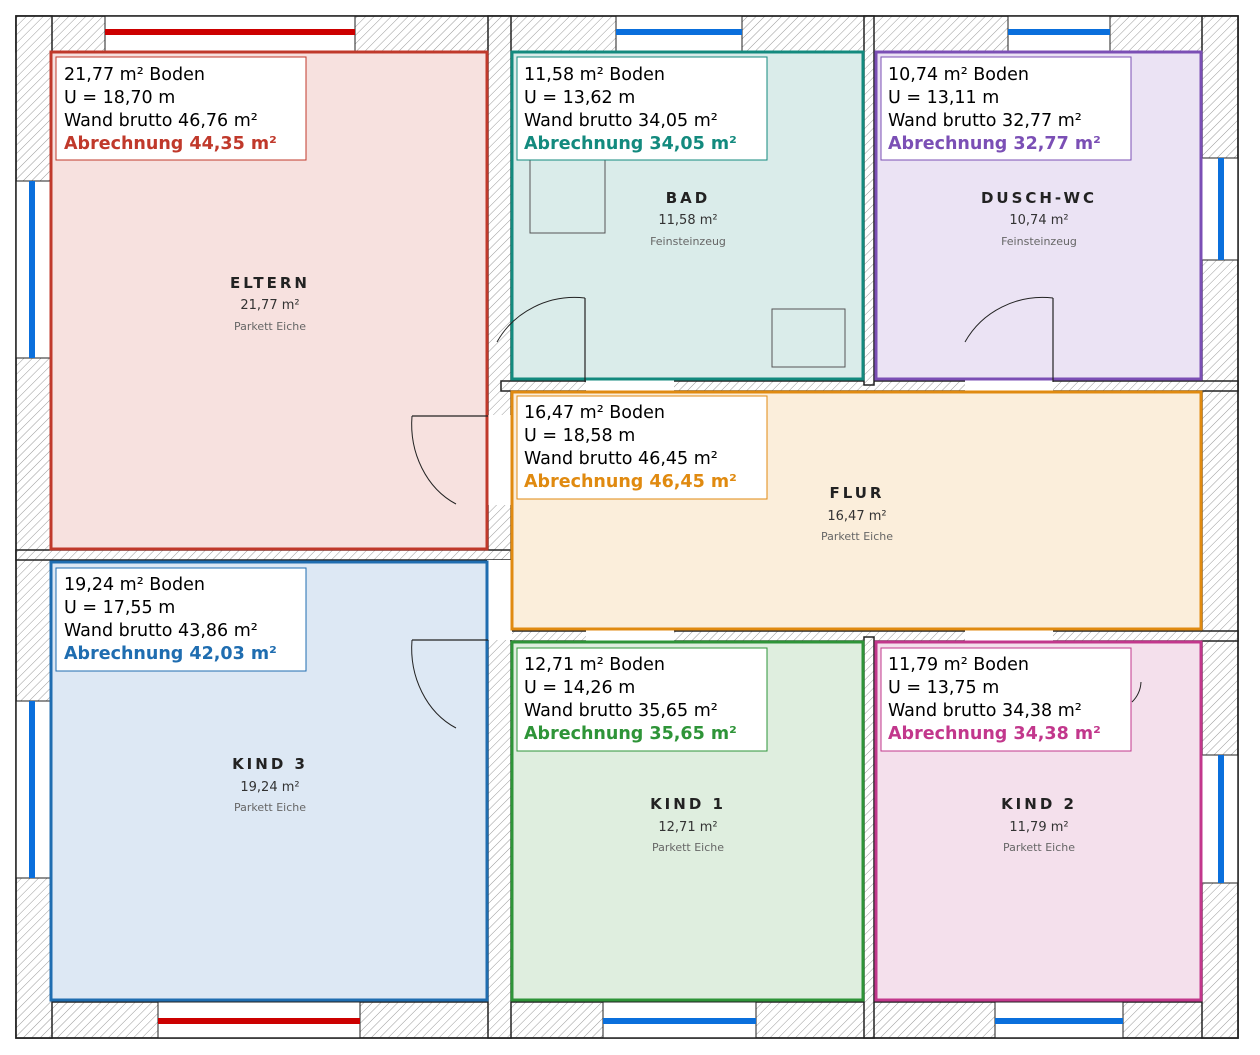 The width and height of the screenshot is (1260, 1055). I want to click on room-name-kind2: KIND 2, so click(1039, 804).